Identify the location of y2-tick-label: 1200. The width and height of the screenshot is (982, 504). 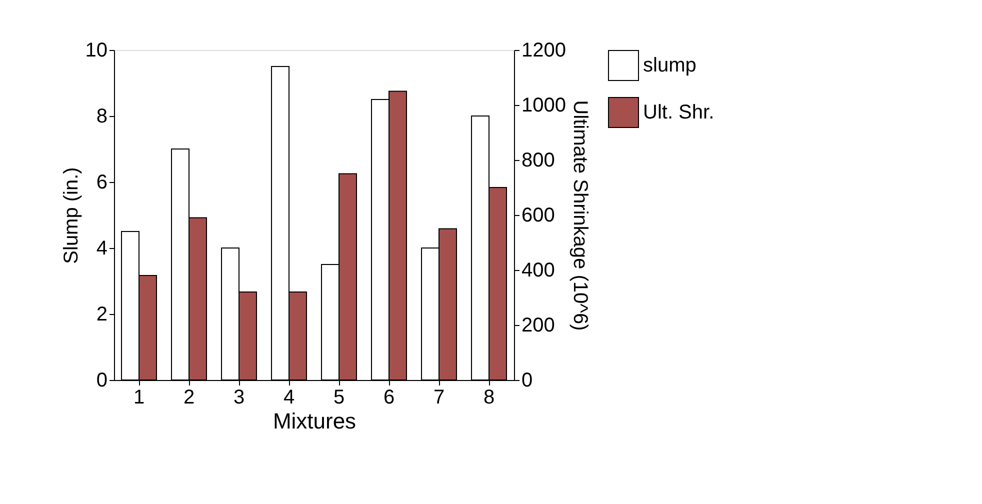
(544, 51).